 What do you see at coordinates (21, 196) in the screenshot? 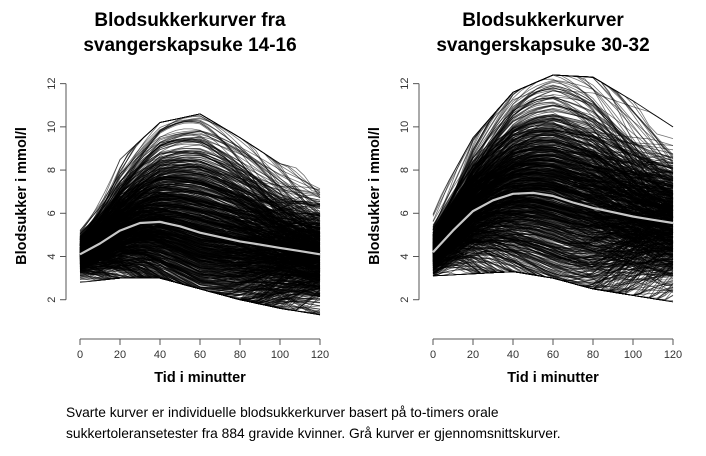
I see `y-axis-label: Blodsukker i mmol/l` at bounding box center [21, 196].